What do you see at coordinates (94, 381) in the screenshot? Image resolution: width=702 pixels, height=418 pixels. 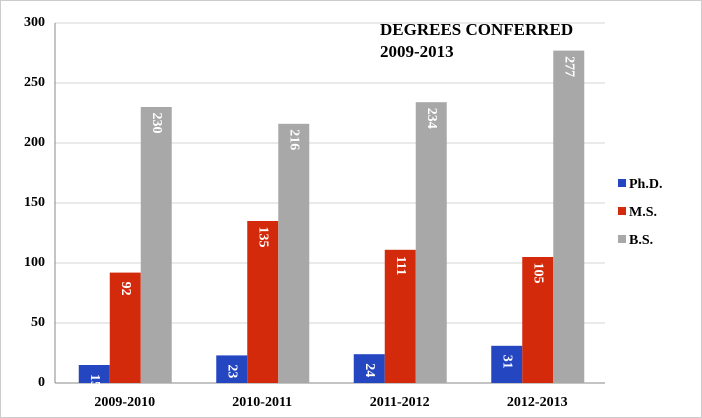 I see `data-label: 15` at bounding box center [94, 381].